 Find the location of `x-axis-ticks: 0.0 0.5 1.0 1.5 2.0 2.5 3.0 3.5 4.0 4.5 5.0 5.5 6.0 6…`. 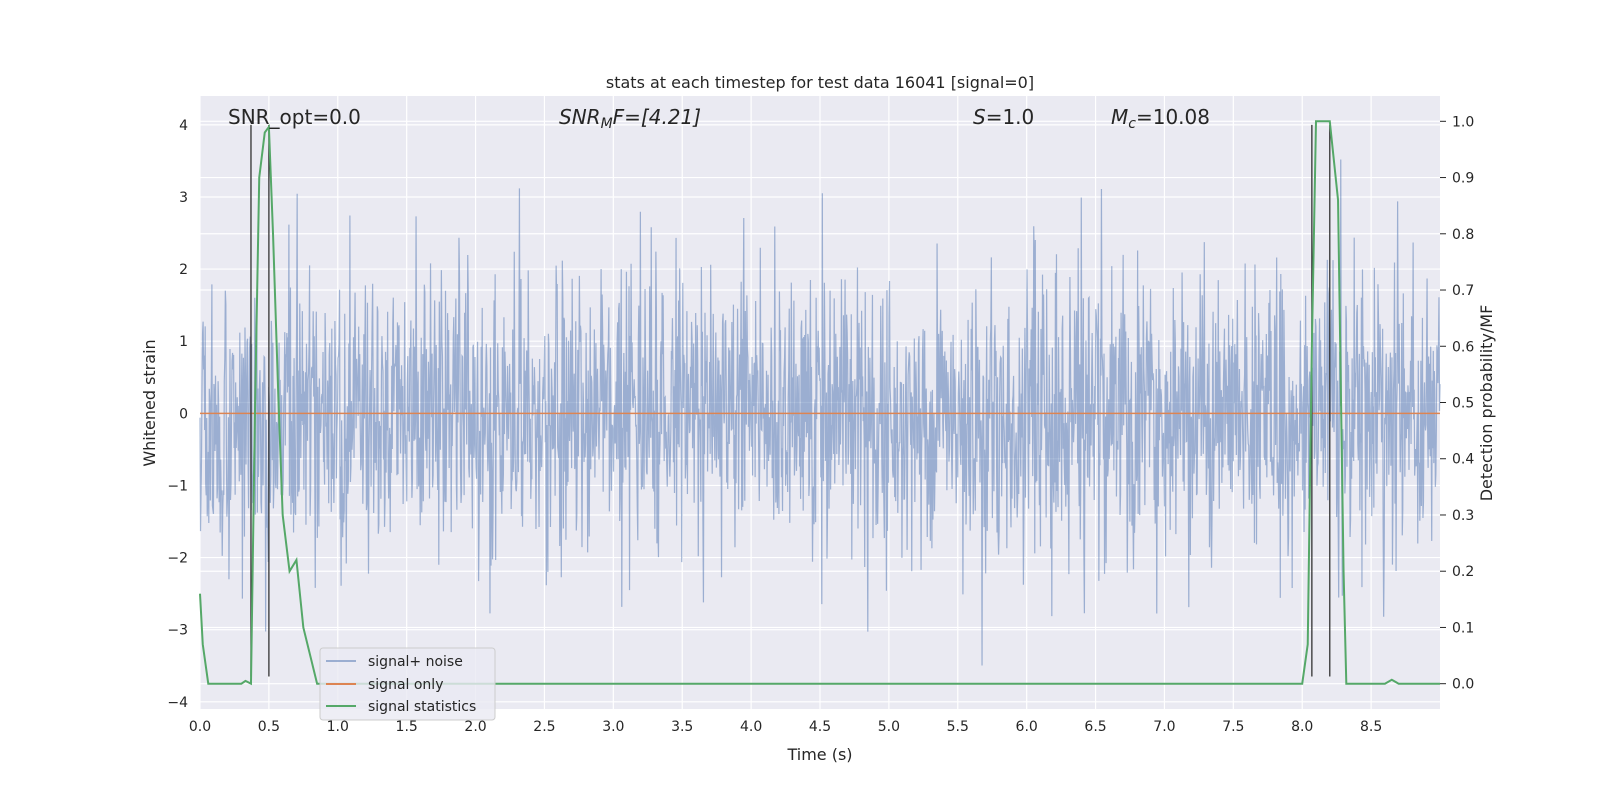

x-axis-ticks: 0.0 0.5 1.0 1.5 2.0 2.5 3.0 3.5 4.0 4.5 5.0 5.5 6.0 6… is located at coordinates (785, 727).